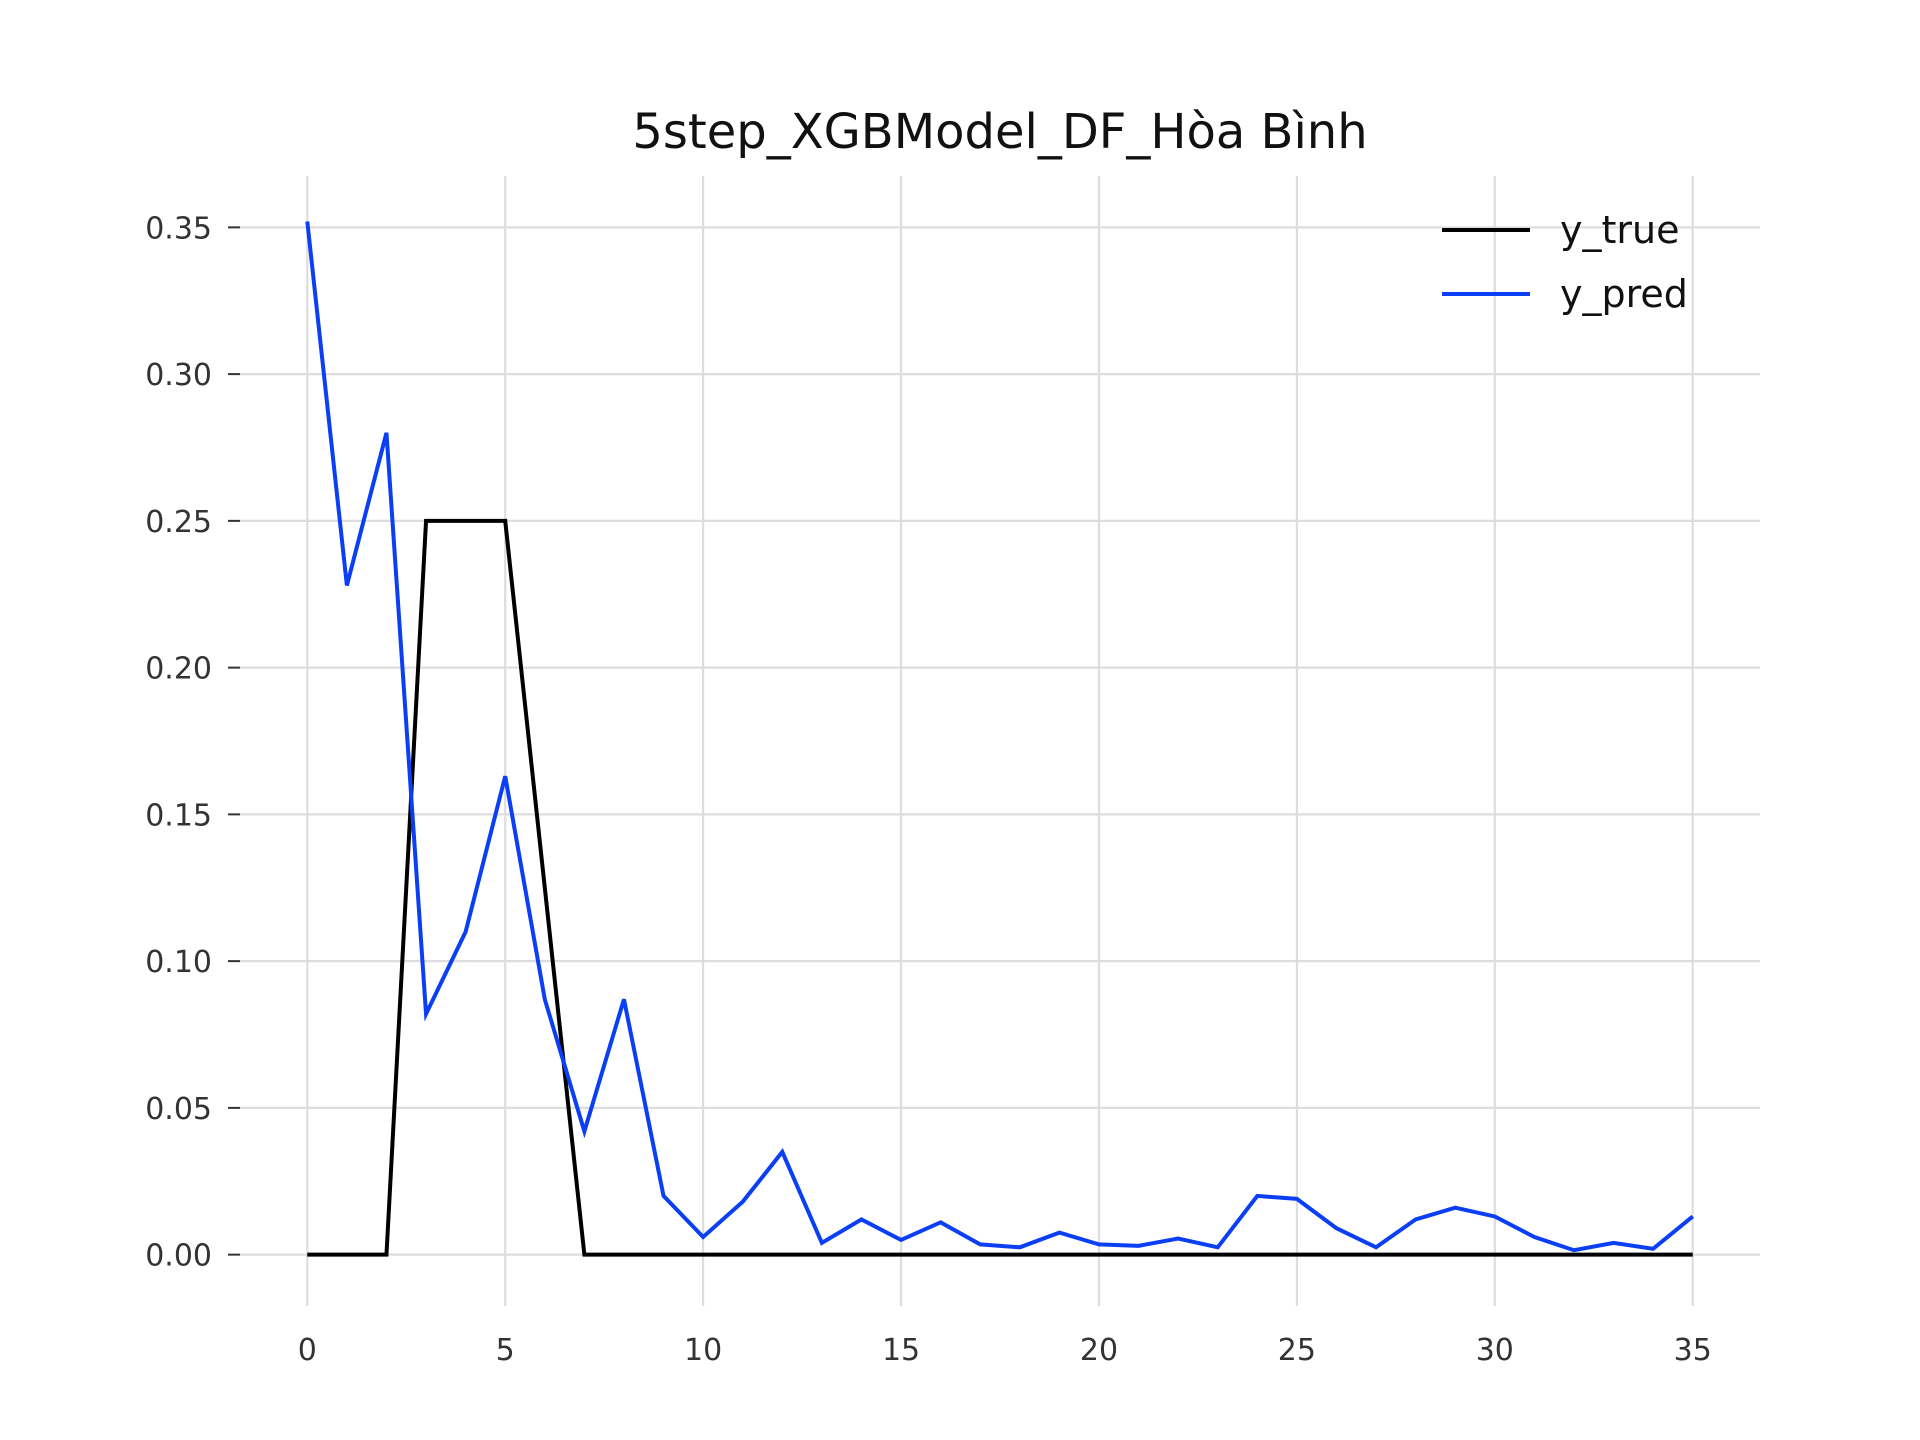  What do you see at coordinates (703, 1350) in the screenshot?
I see `x-tick-label: 10` at bounding box center [703, 1350].